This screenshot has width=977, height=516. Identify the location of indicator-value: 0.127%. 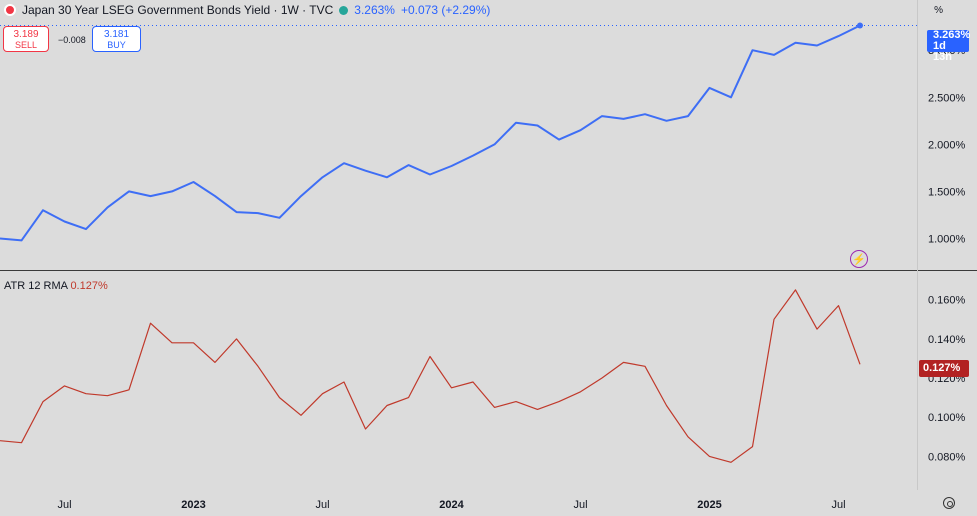
(88, 286).